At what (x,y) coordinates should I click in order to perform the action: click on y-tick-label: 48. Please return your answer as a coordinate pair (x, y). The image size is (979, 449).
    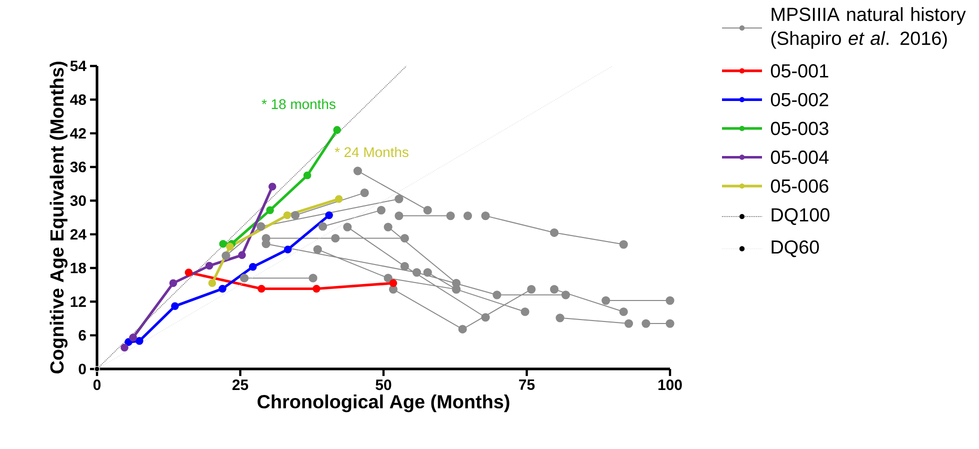
    Looking at the image, I should click on (78, 99).